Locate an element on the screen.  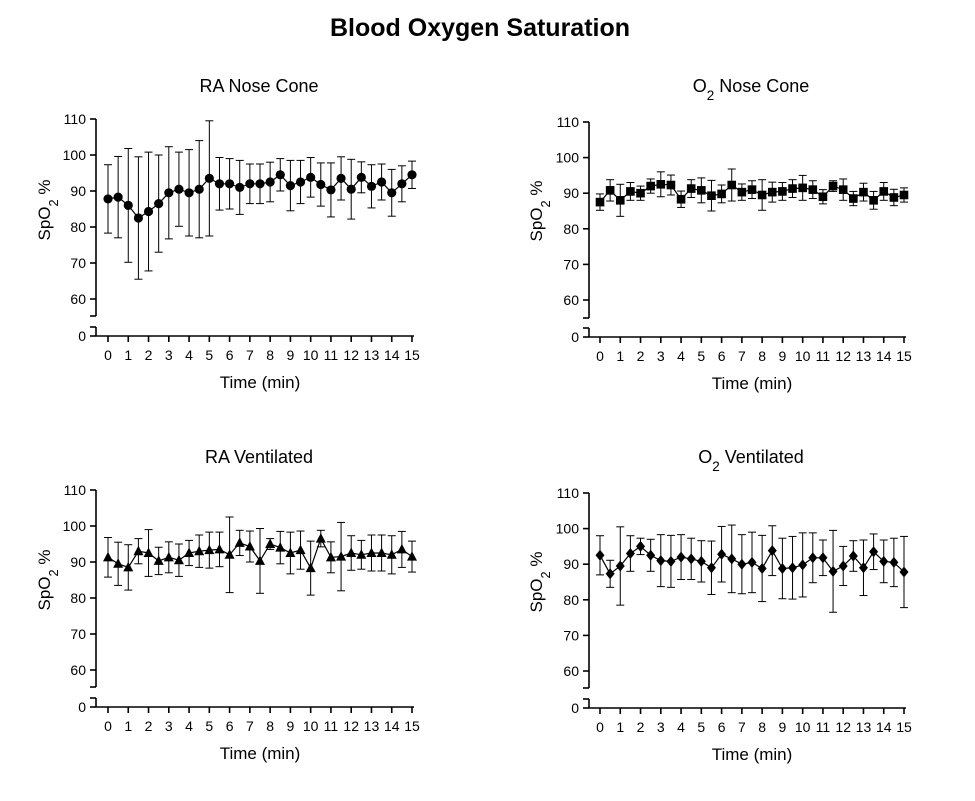
x-tick-label: 8 is located at coordinates (270, 355).